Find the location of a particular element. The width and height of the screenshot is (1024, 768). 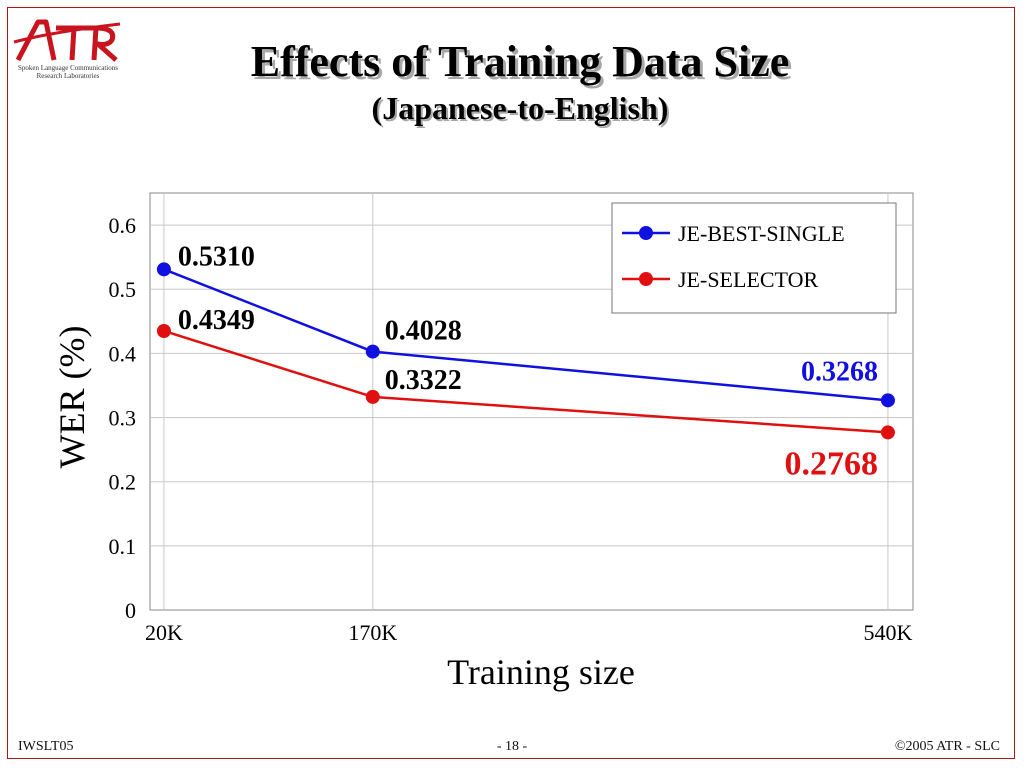

data-label: 0.3322 is located at coordinates (423, 380).